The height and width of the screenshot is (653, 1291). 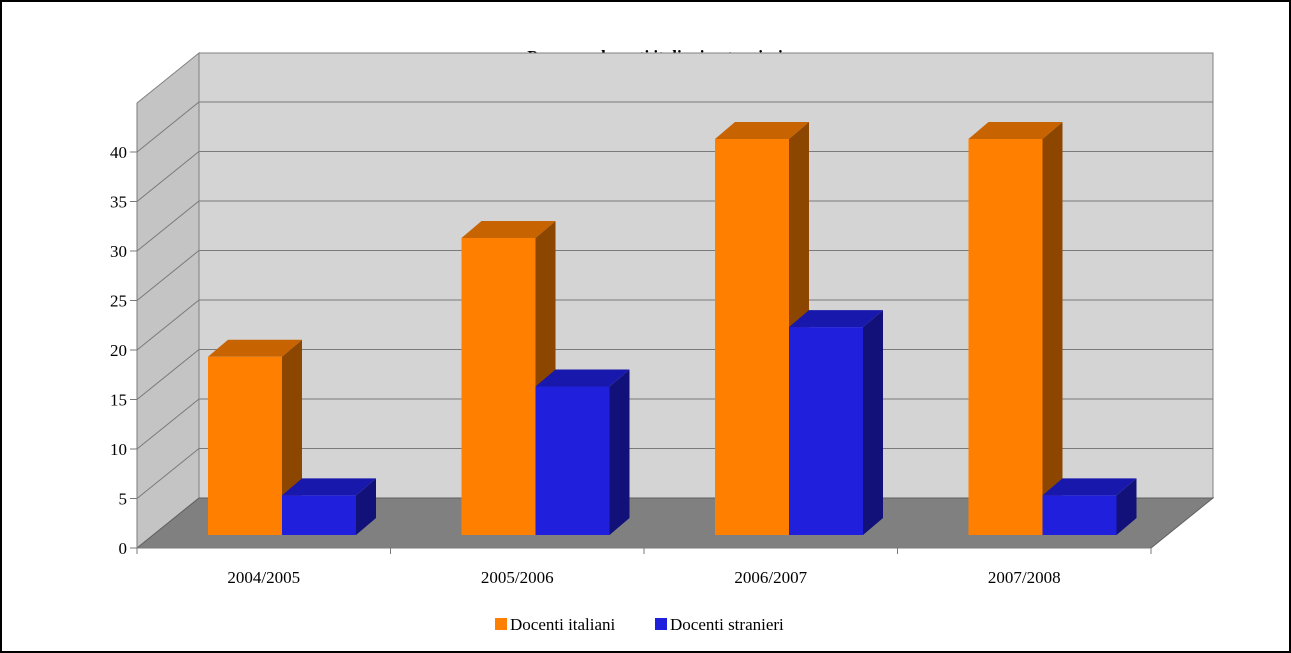 What do you see at coordinates (727, 624) in the screenshot?
I see `legend-label: Docenti stranieri` at bounding box center [727, 624].